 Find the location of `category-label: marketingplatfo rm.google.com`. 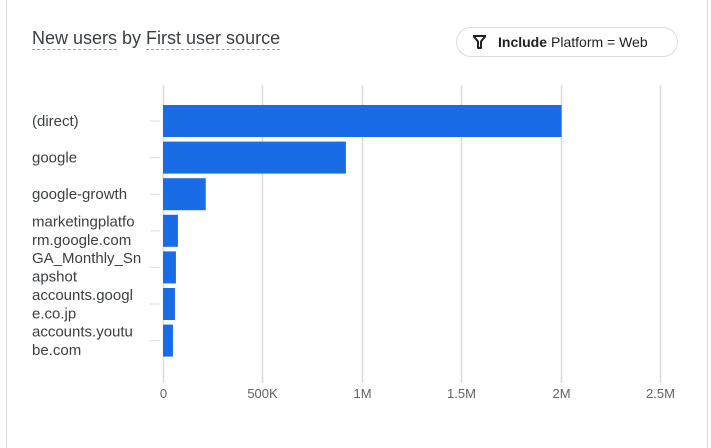

category-label: marketingplatfo rm.google.com is located at coordinates (83, 232).